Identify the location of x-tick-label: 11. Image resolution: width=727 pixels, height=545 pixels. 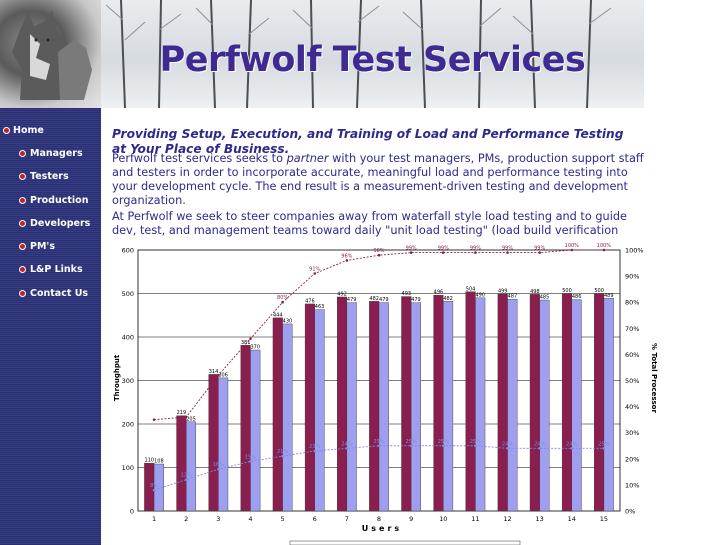
(475, 519).